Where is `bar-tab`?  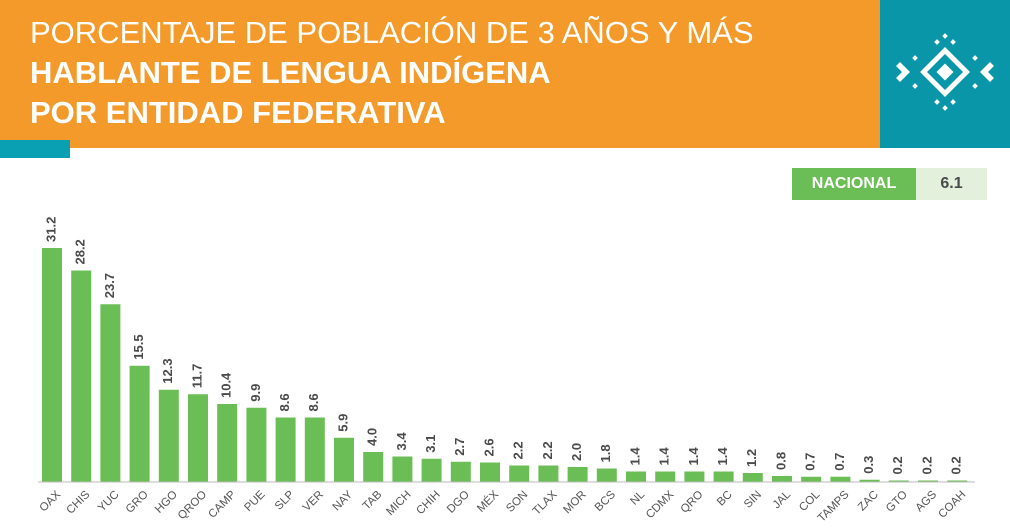
bar-tab is located at coordinates (373, 467).